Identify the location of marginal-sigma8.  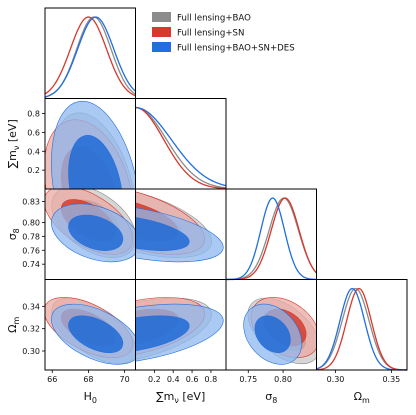
(271, 239).